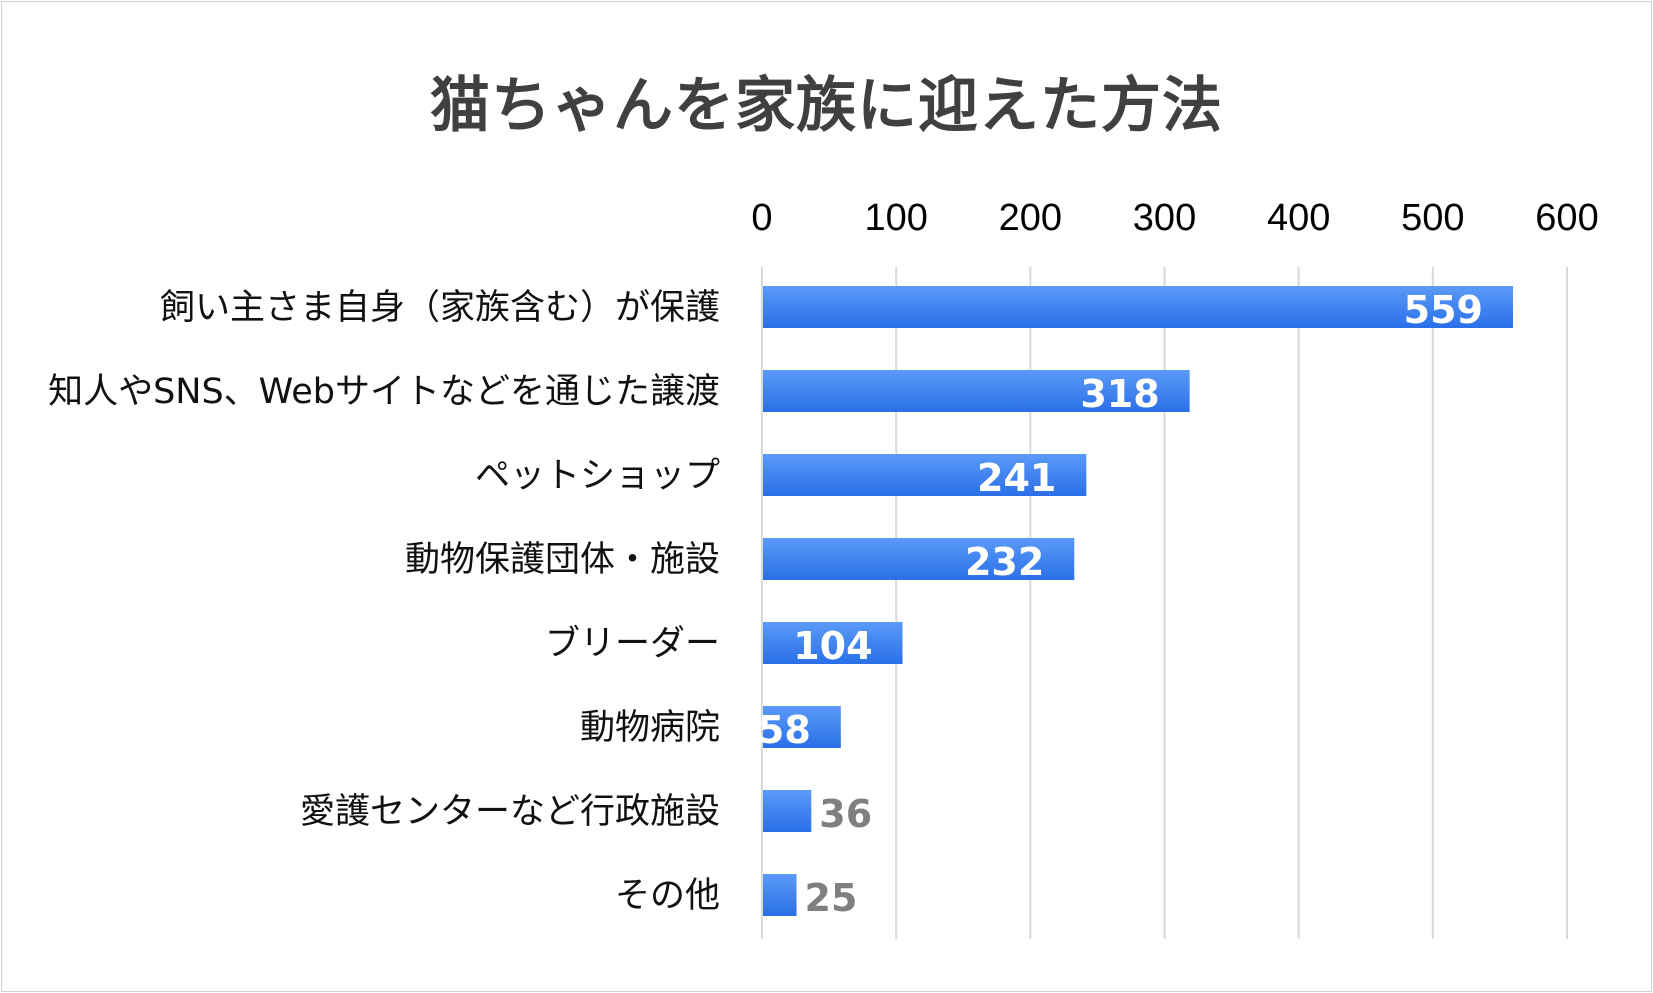 The image size is (1653, 993). I want to click on category-label-6: 愛護センターなど行政施設, so click(510, 812).